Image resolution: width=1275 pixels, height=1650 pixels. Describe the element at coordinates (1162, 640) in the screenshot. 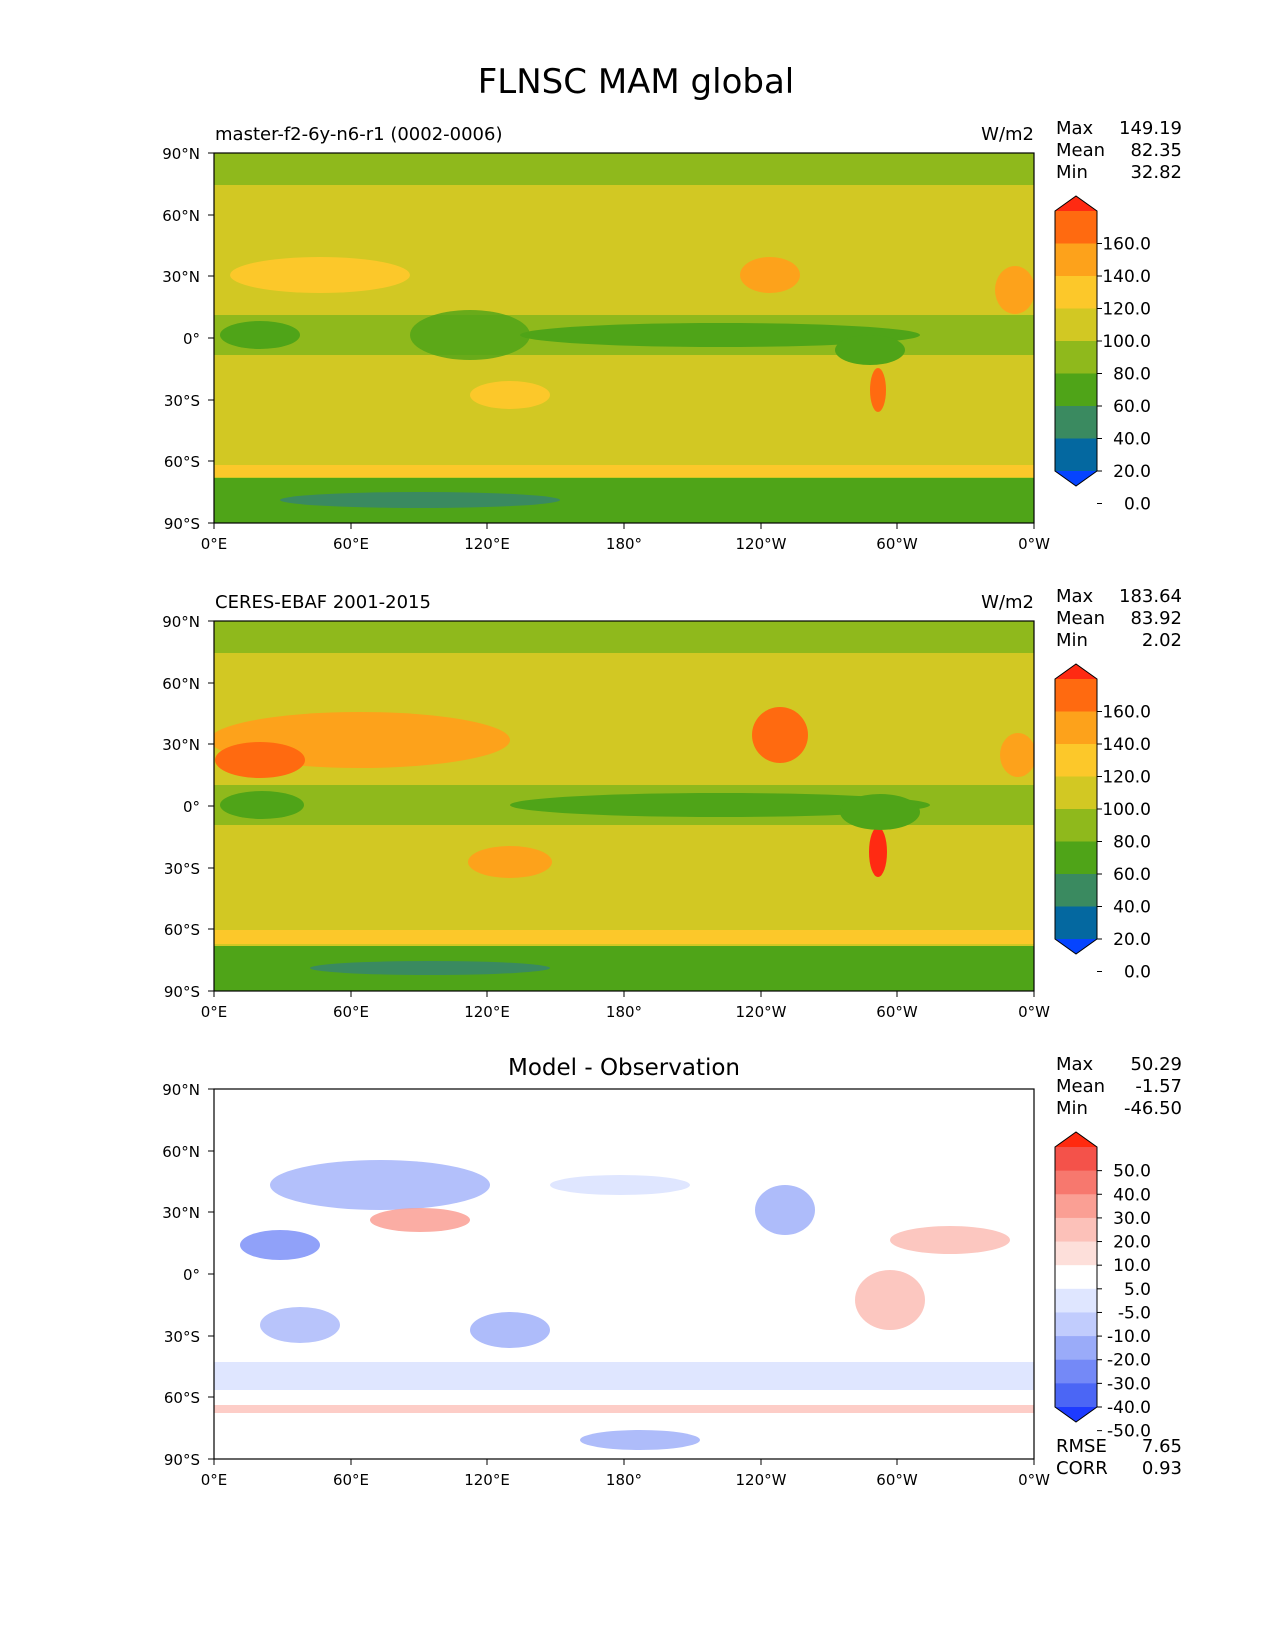

I see `stat-value-min: 2.02` at that location.